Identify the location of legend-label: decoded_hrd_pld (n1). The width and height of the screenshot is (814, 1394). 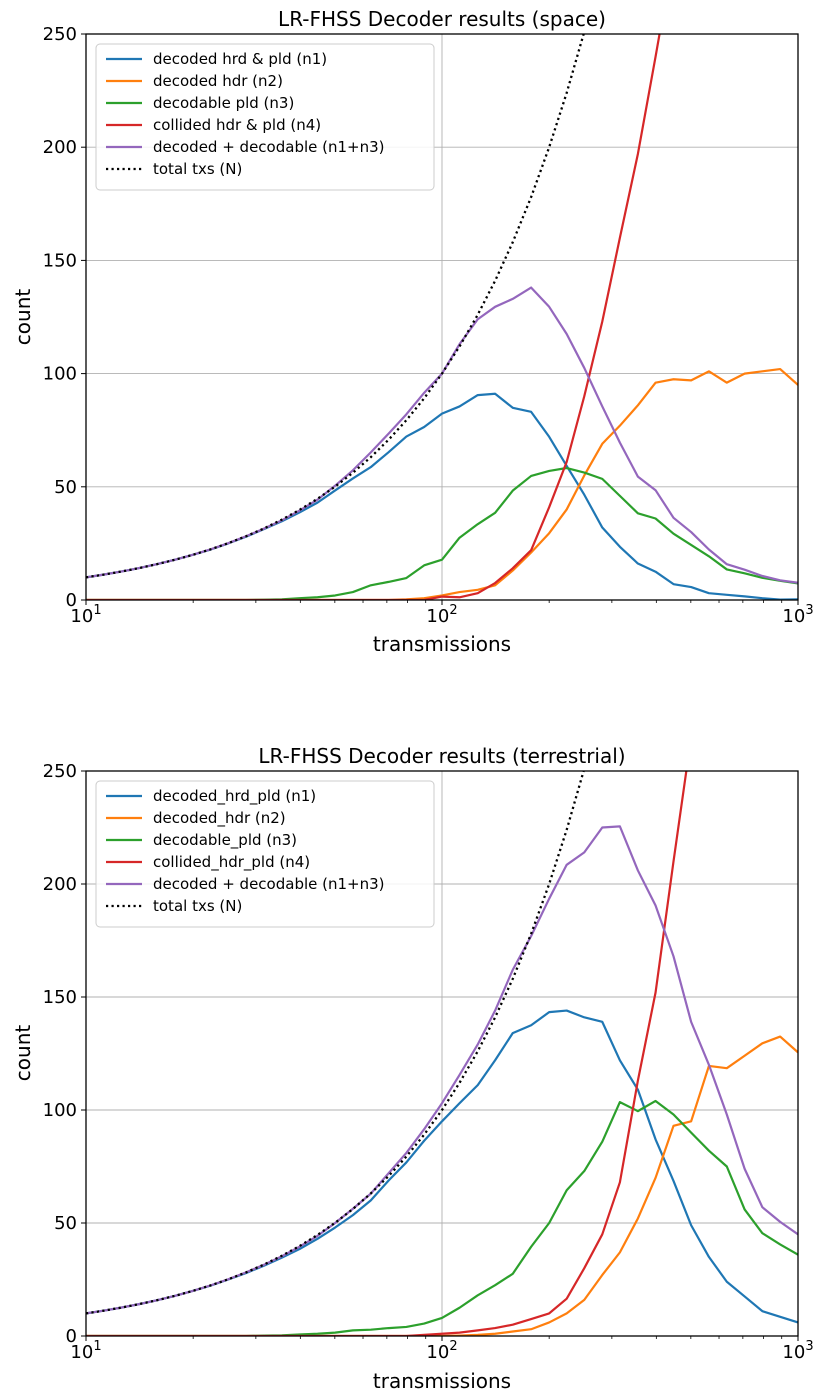
(234, 796).